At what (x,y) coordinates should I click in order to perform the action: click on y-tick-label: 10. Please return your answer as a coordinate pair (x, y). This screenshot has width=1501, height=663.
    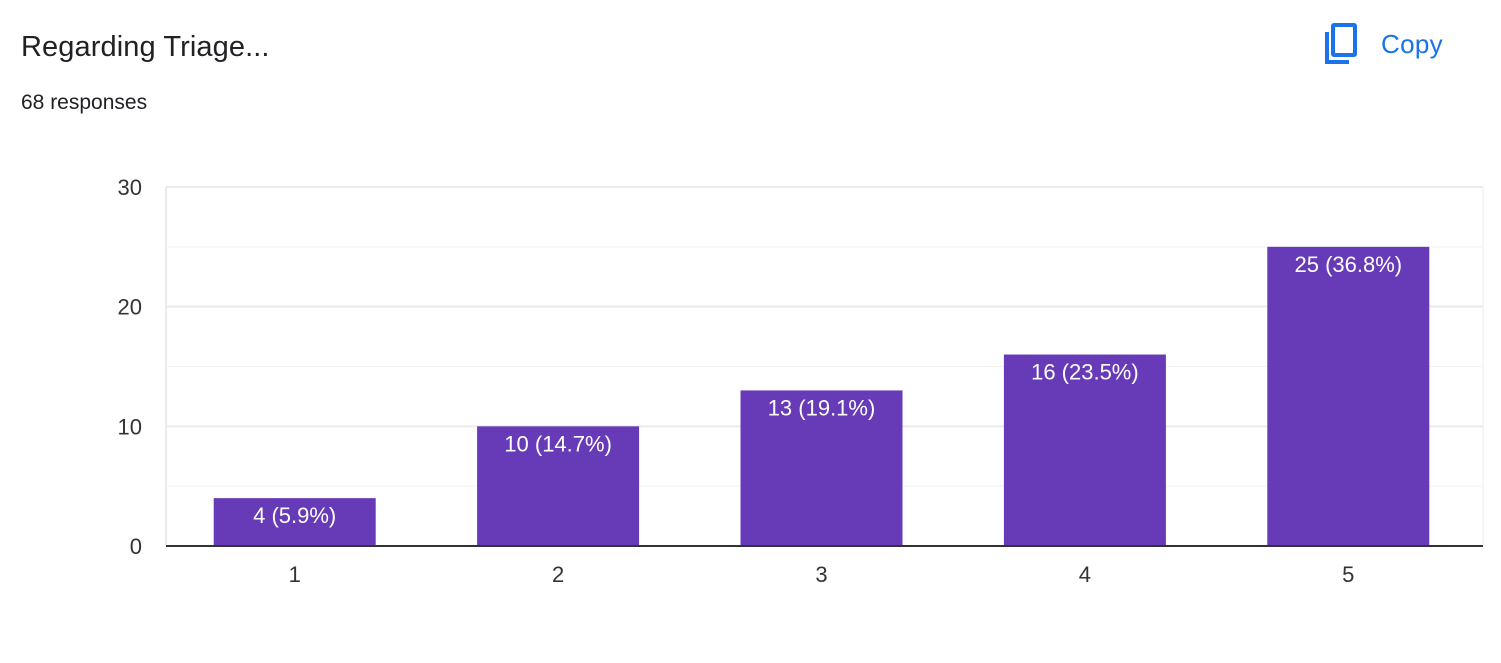
    Looking at the image, I should click on (130, 426).